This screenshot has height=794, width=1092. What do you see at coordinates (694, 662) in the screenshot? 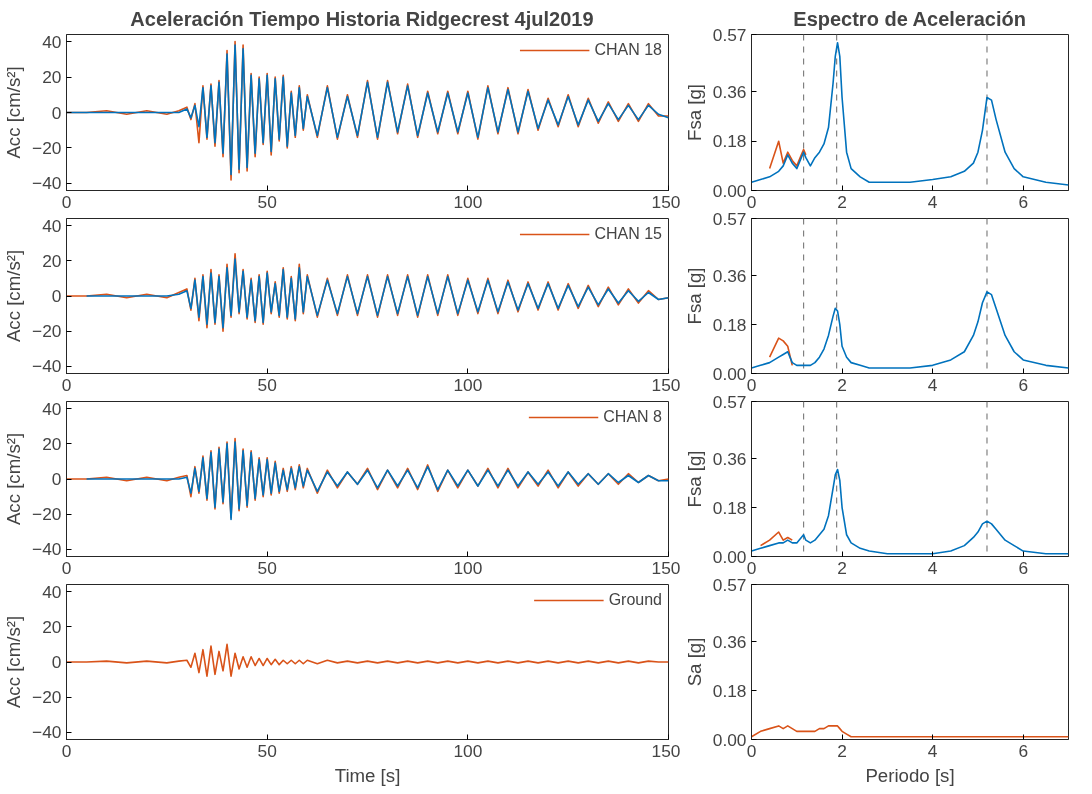
I see `y-axis-title: Sa [g]` at bounding box center [694, 662].